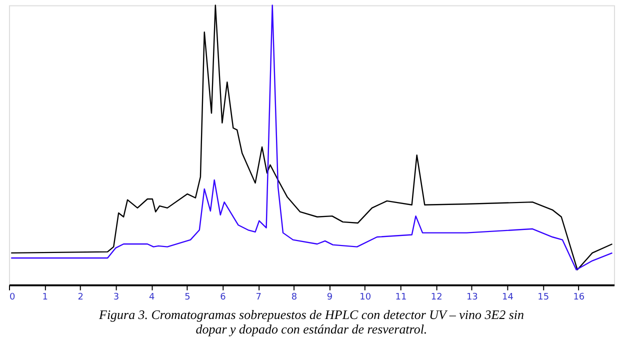 The width and height of the screenshot is (622, 346). I want to click on x-tick-label: 0, so click(12, 297).